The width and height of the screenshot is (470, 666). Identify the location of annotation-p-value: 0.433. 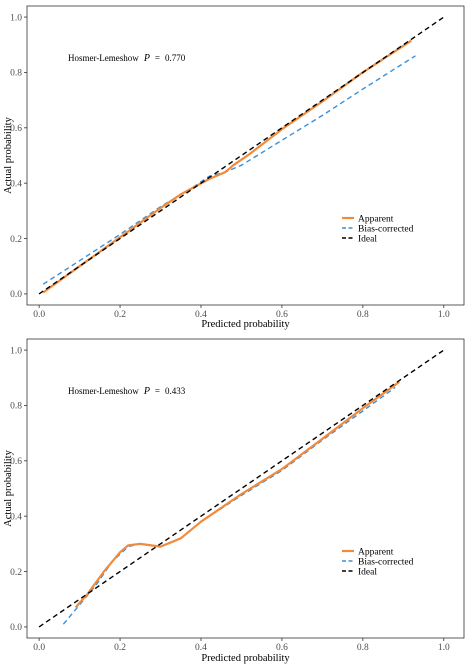
(175, 391).